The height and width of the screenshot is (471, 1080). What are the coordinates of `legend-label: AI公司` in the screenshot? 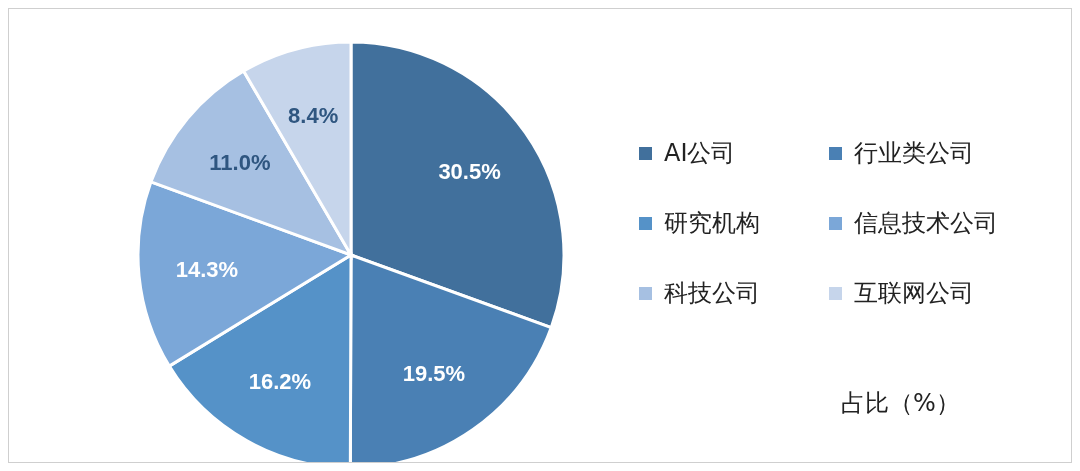 It's located at (700, 153).